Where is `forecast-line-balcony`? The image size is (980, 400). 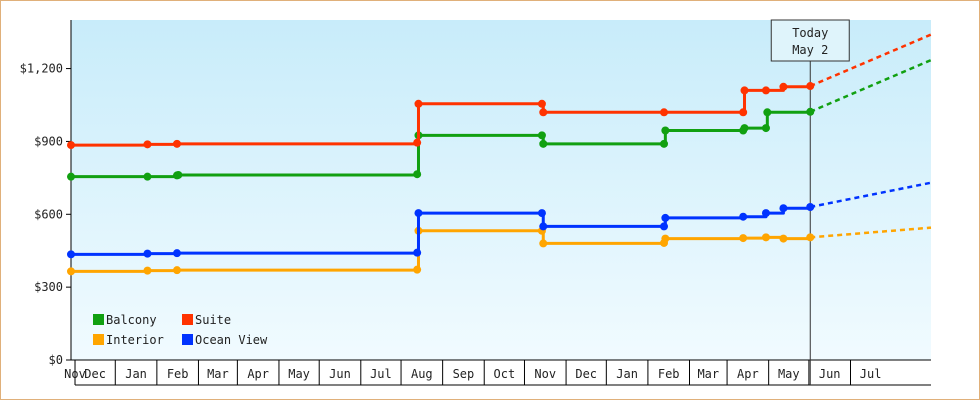
forecast-line-balcony is located at coordinates (870, 85).